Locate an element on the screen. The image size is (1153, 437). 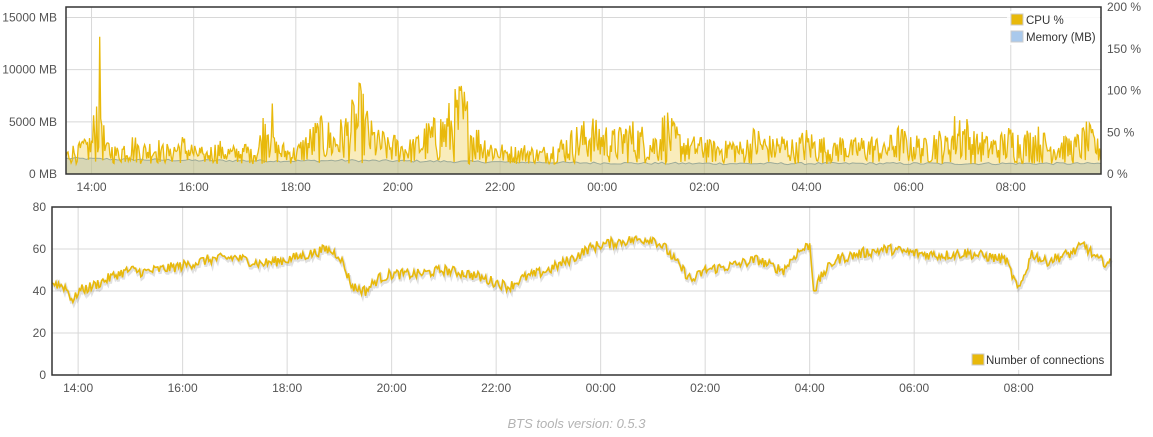
cpu-memory-legend: CPU % Memory (MB) is located at coordinates (1053, 28).